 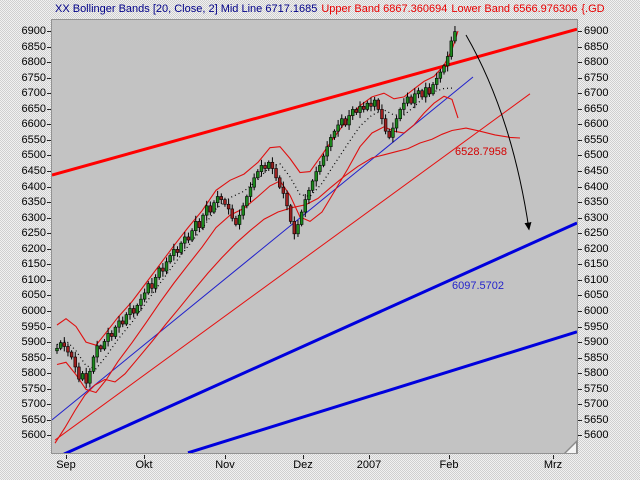 What do you see at coordinates (478, 286) in the screenshot?
I see `trendline-value-label-blue: 6097.5702` at bounding box center [478, 286].